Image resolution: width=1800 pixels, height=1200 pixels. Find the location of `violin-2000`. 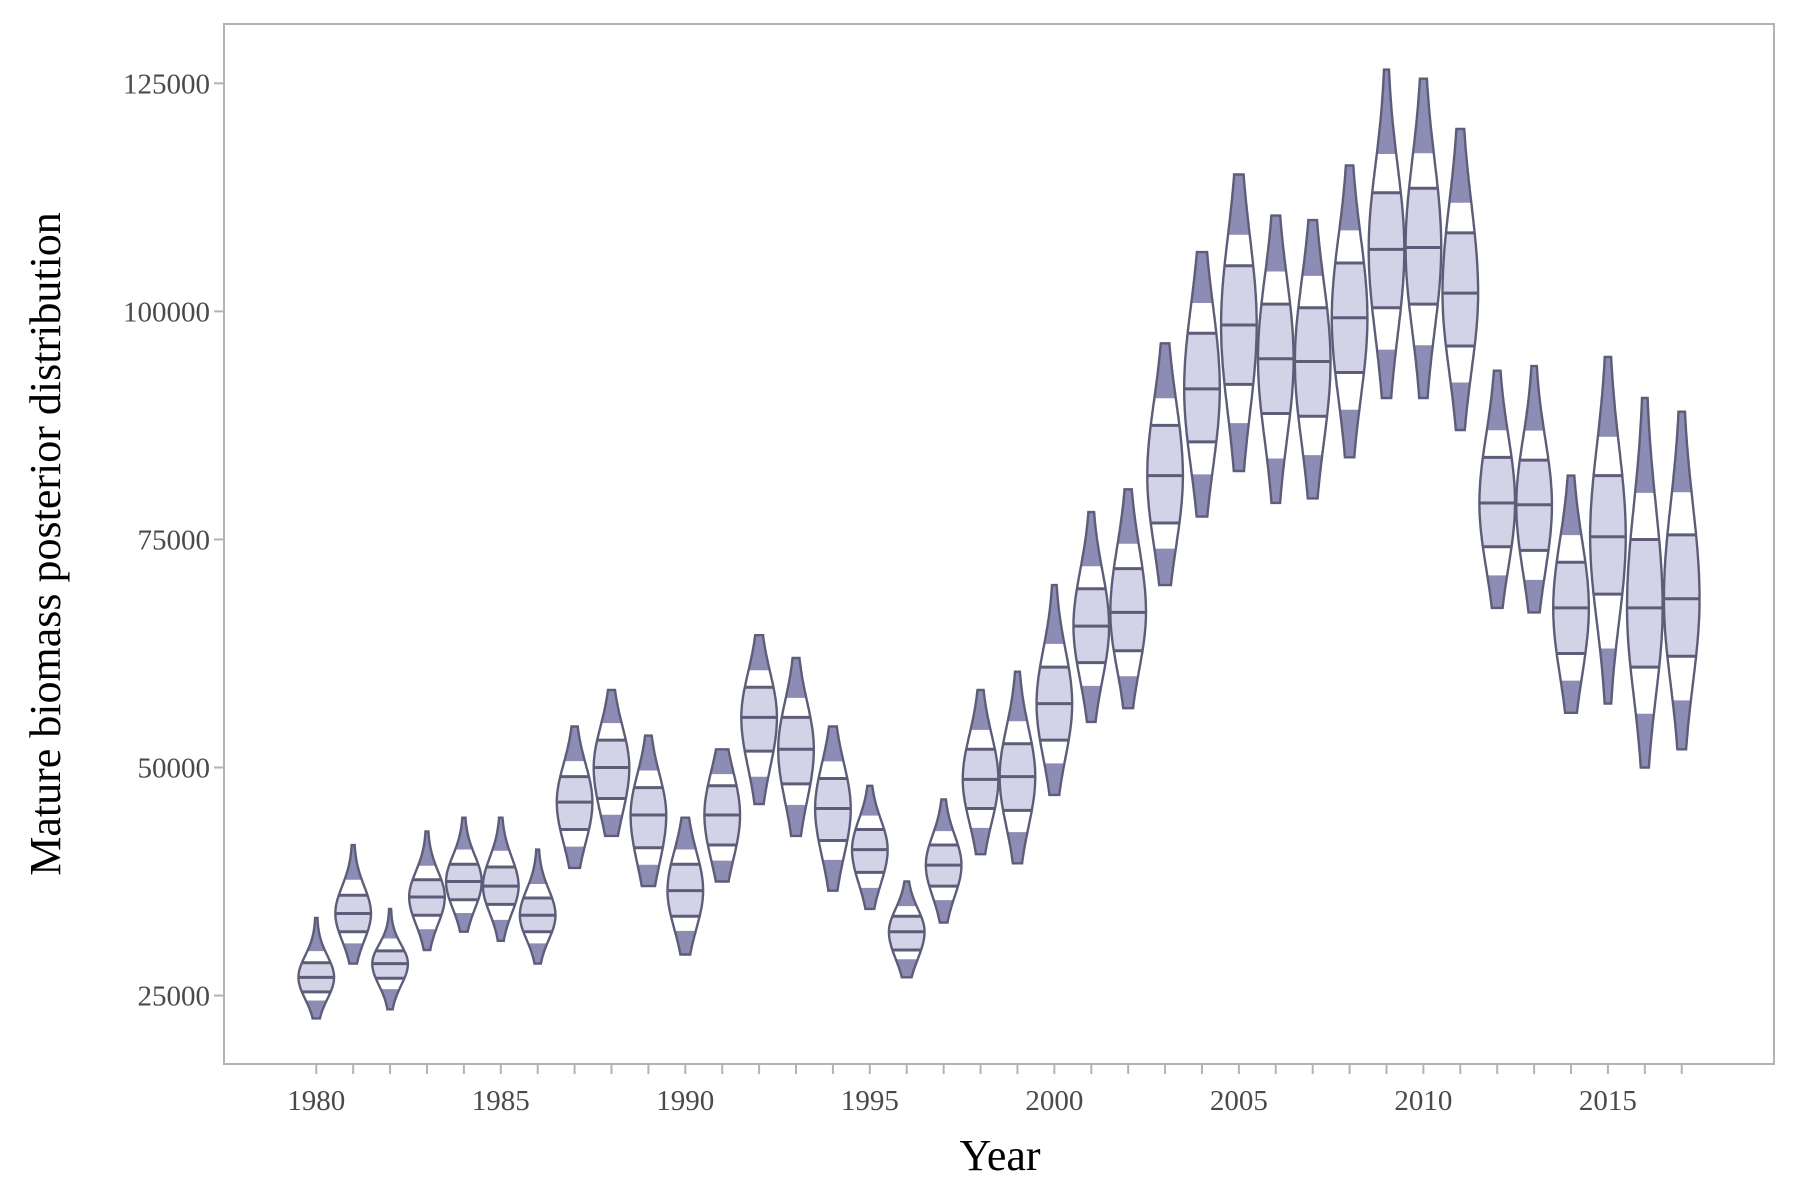

violin-2000 is located at coordinates (1054, 690).